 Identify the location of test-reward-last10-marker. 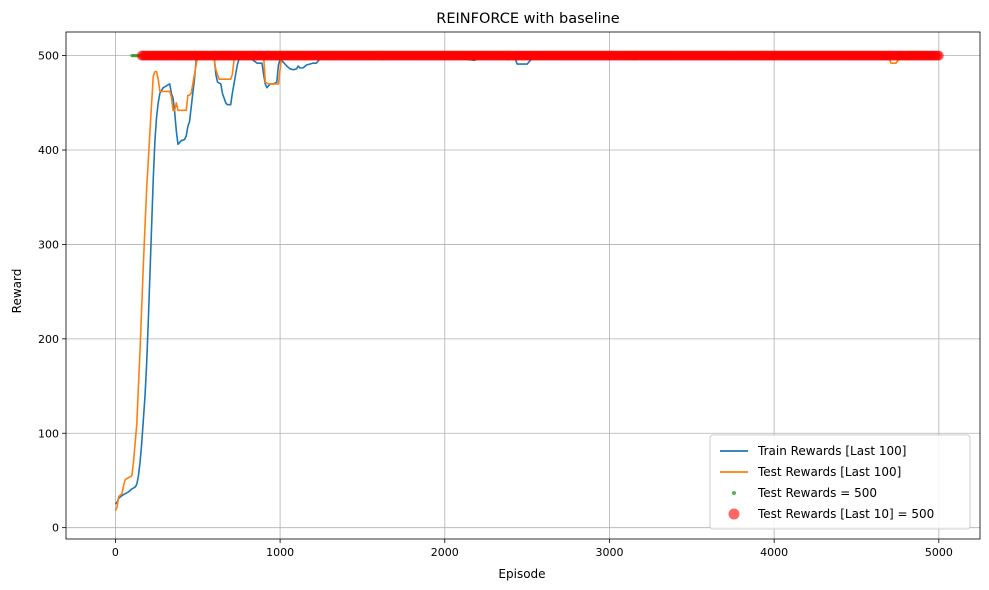
(938, 55).